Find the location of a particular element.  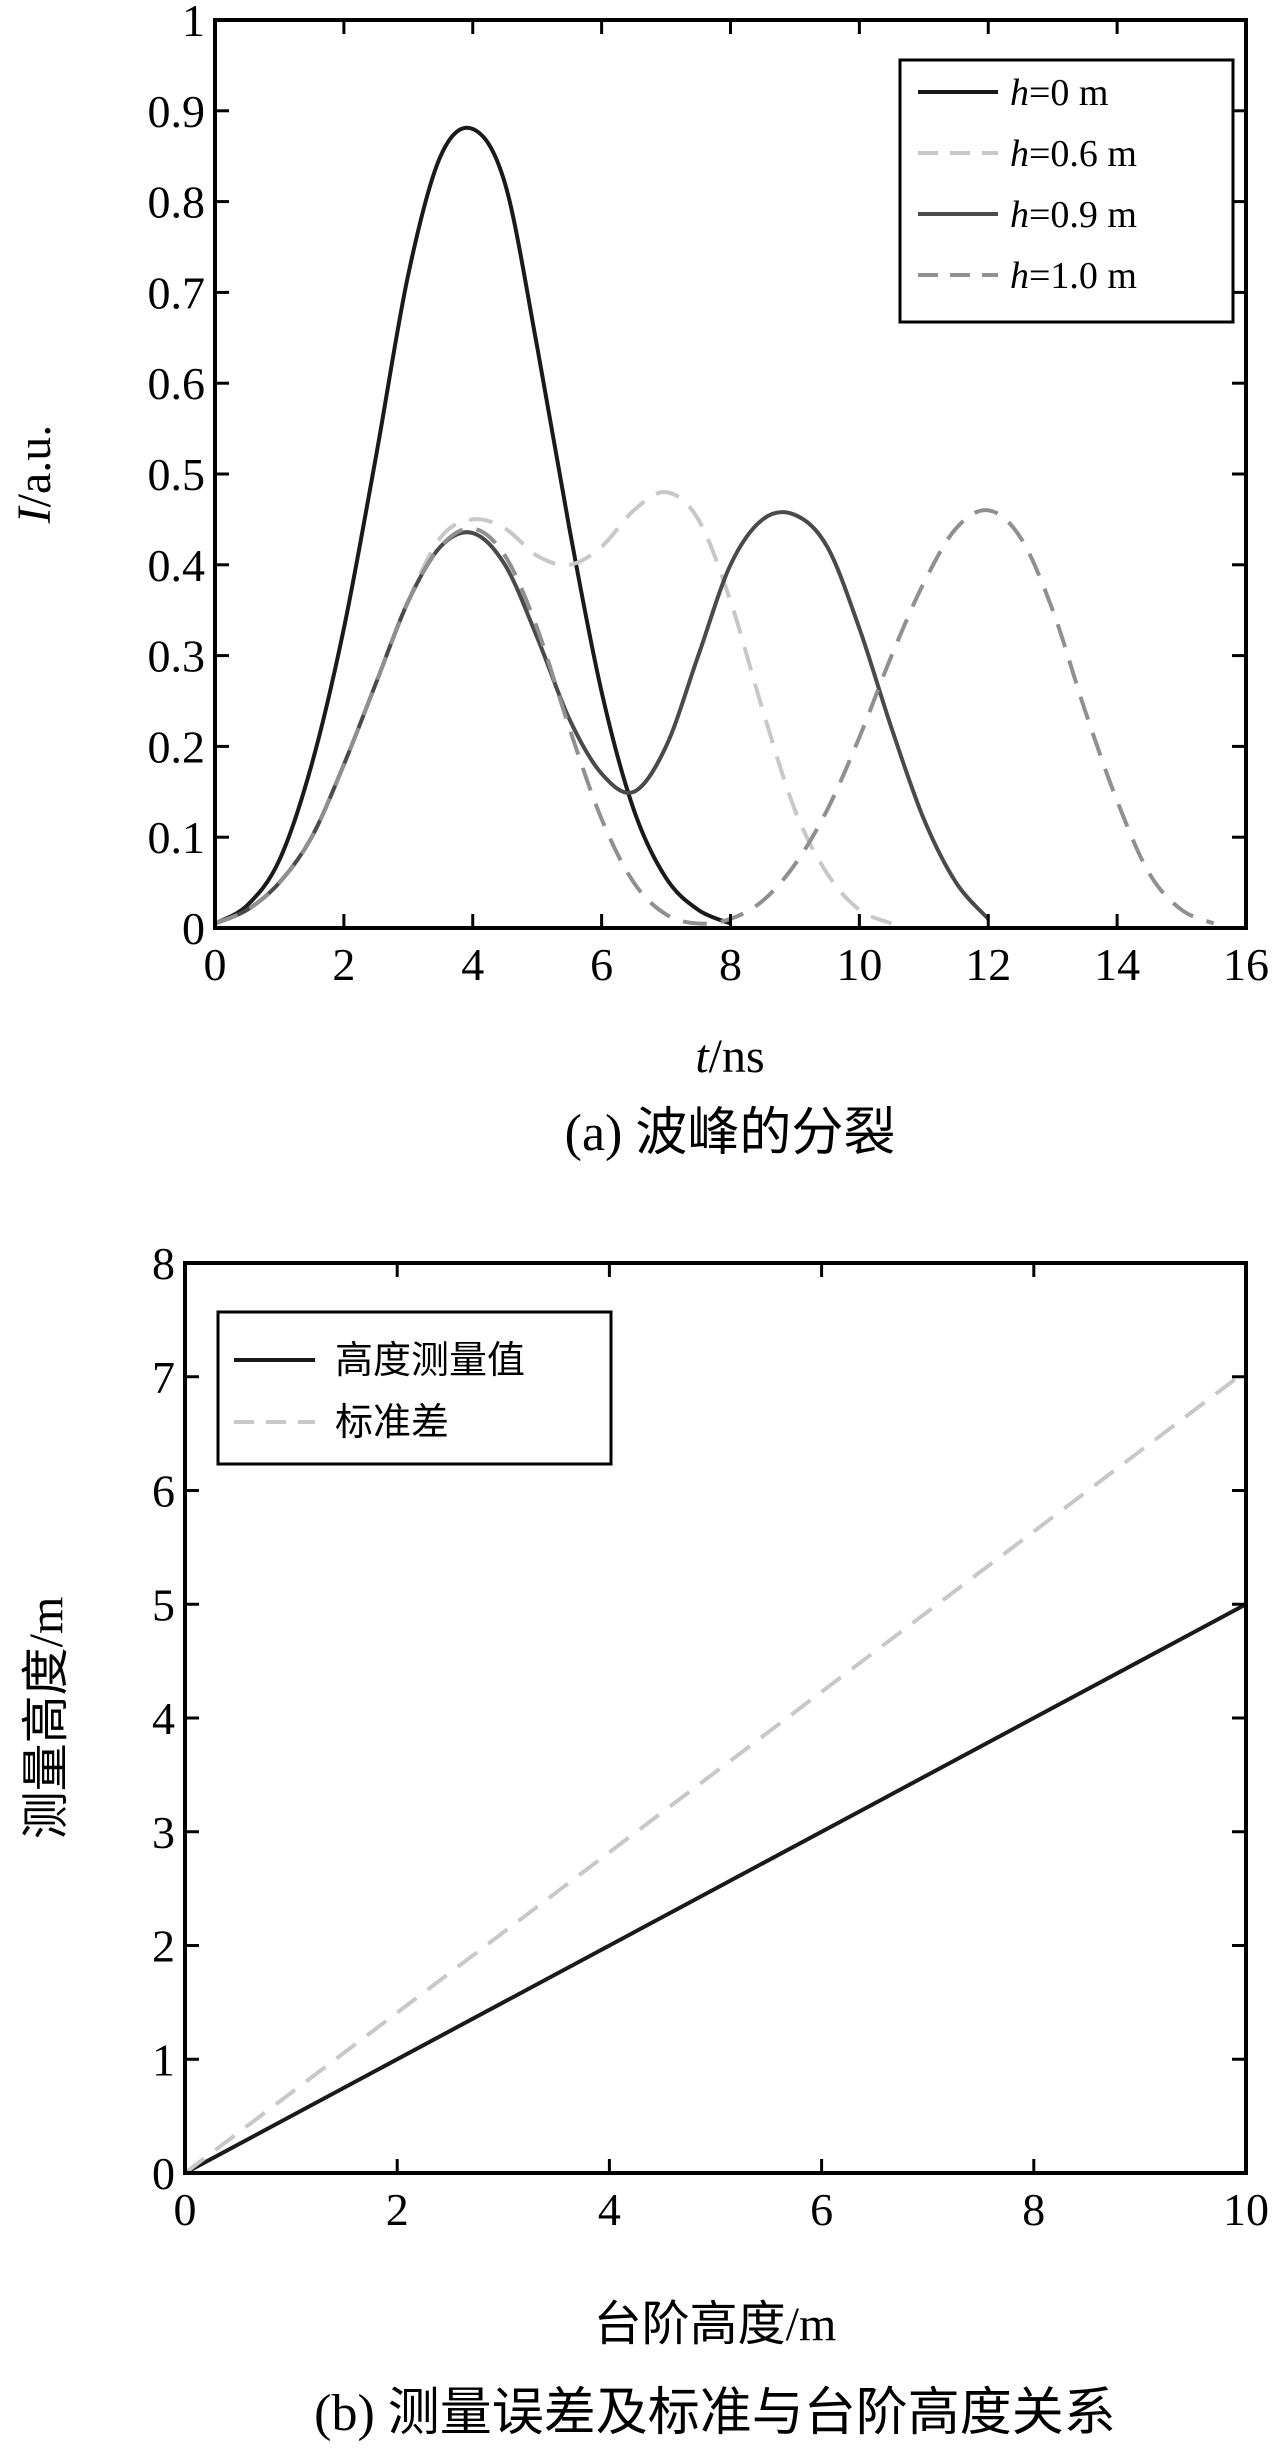

chart-a-legend: h=0 m h=0.6 m h=0.9 m h=1.0 m is located at coordinates (1066, 191).